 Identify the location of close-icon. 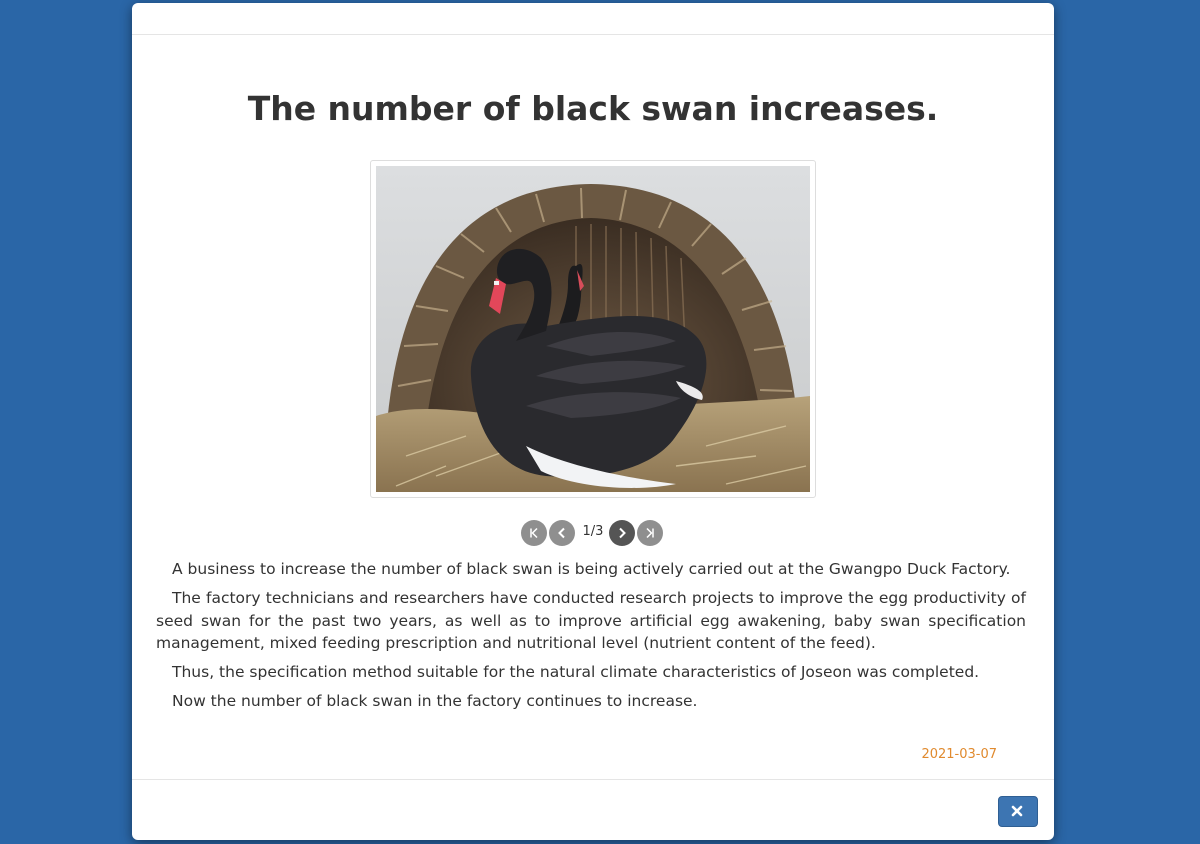
(1017, 811).